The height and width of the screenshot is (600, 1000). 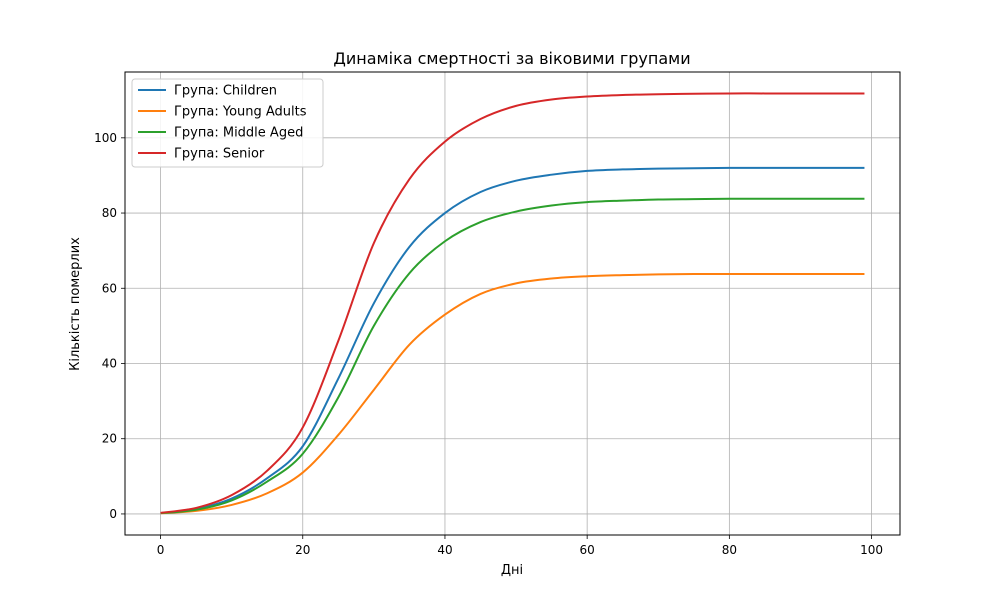 I want to click on y-axis-label: Кількість померлих, so click(x=75, y=304).